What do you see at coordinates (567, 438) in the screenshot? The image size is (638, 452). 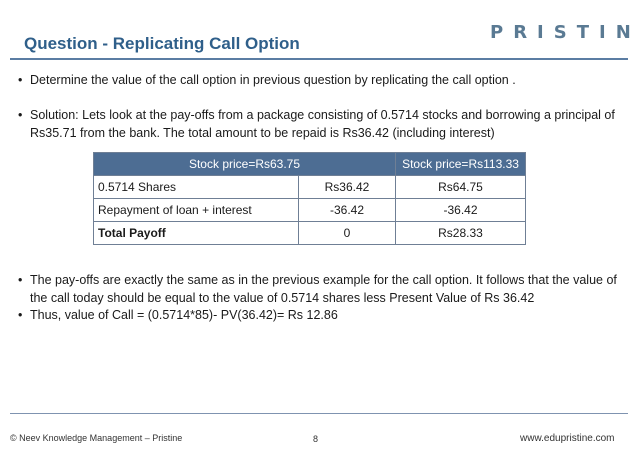 I see `website-link: www.edupristine.com` at bounding box center [567, 438].